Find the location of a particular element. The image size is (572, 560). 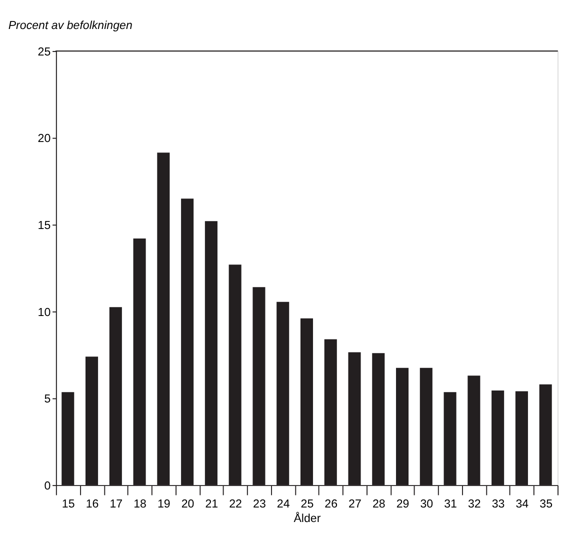

x-axis-title: Ålder is located at coordinates (307, 518).